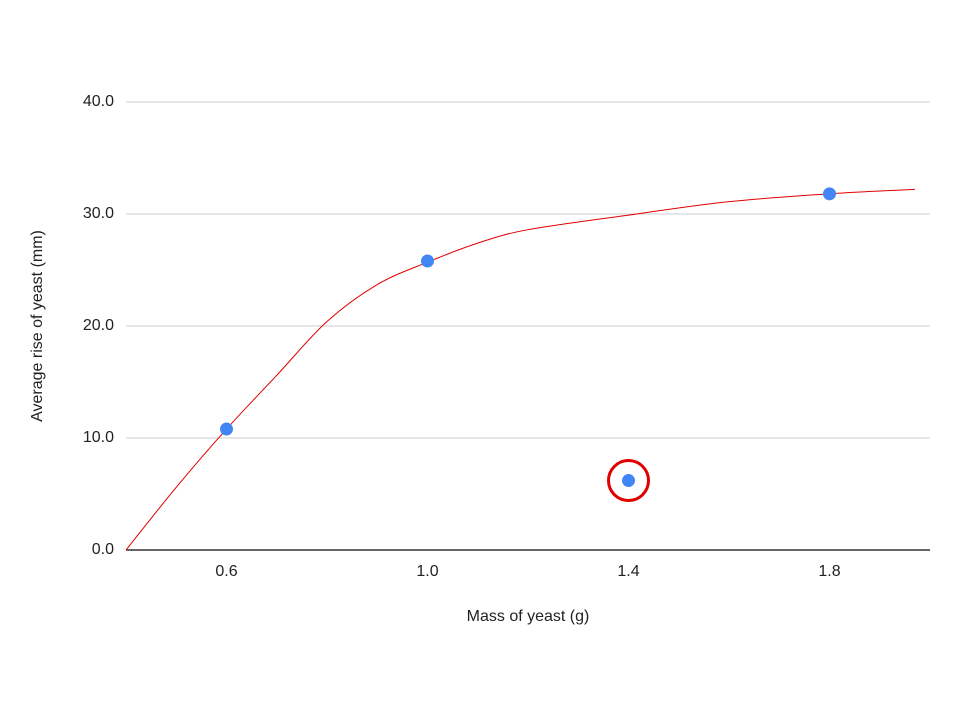 Image resolution: width=960 pixels, height=720 pixels. What do you see at coordinates (98, 101) in the screenshot?
I see `y-tick-label: 40.0` at bounding box center [98, 101].